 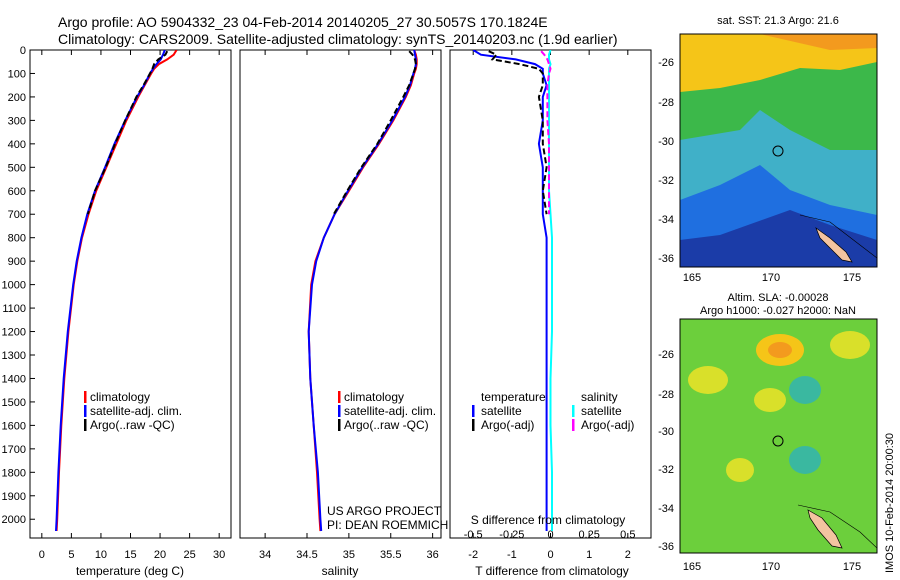 I want to click on depth-tick-label: 400, so click(x=17, y=145).